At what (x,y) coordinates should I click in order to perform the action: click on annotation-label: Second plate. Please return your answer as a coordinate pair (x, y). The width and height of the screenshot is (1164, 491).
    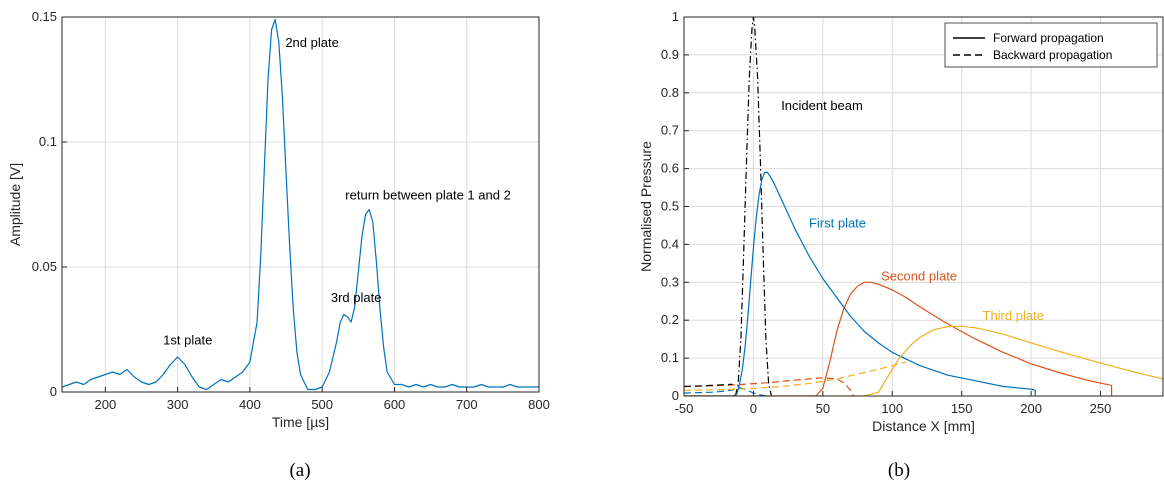
    Looking at the image, I should click on (919, 275).